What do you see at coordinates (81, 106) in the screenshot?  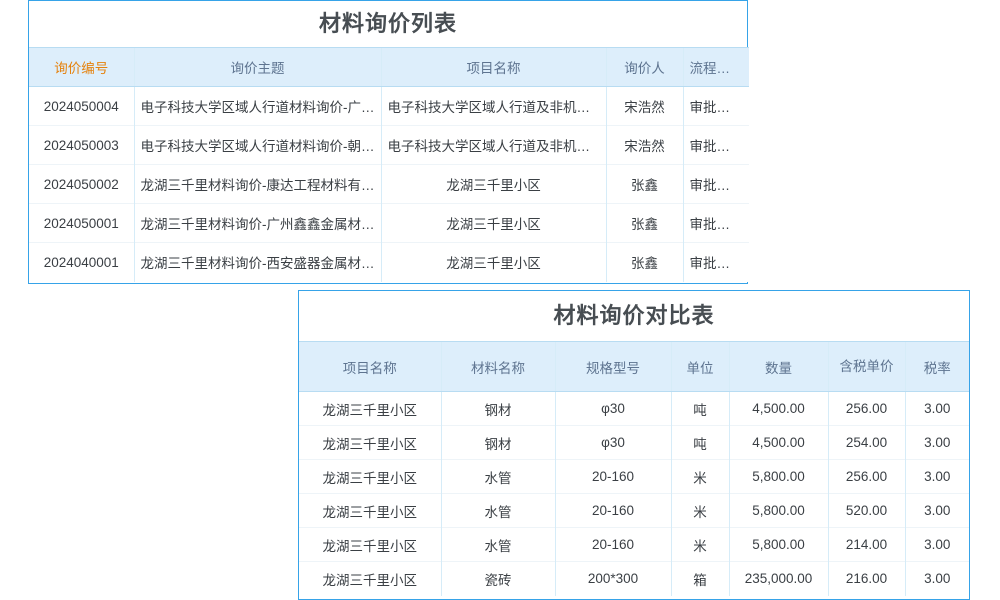 I see `cell-inquiry-code: 2024050004` at bounding box center [81, 106].